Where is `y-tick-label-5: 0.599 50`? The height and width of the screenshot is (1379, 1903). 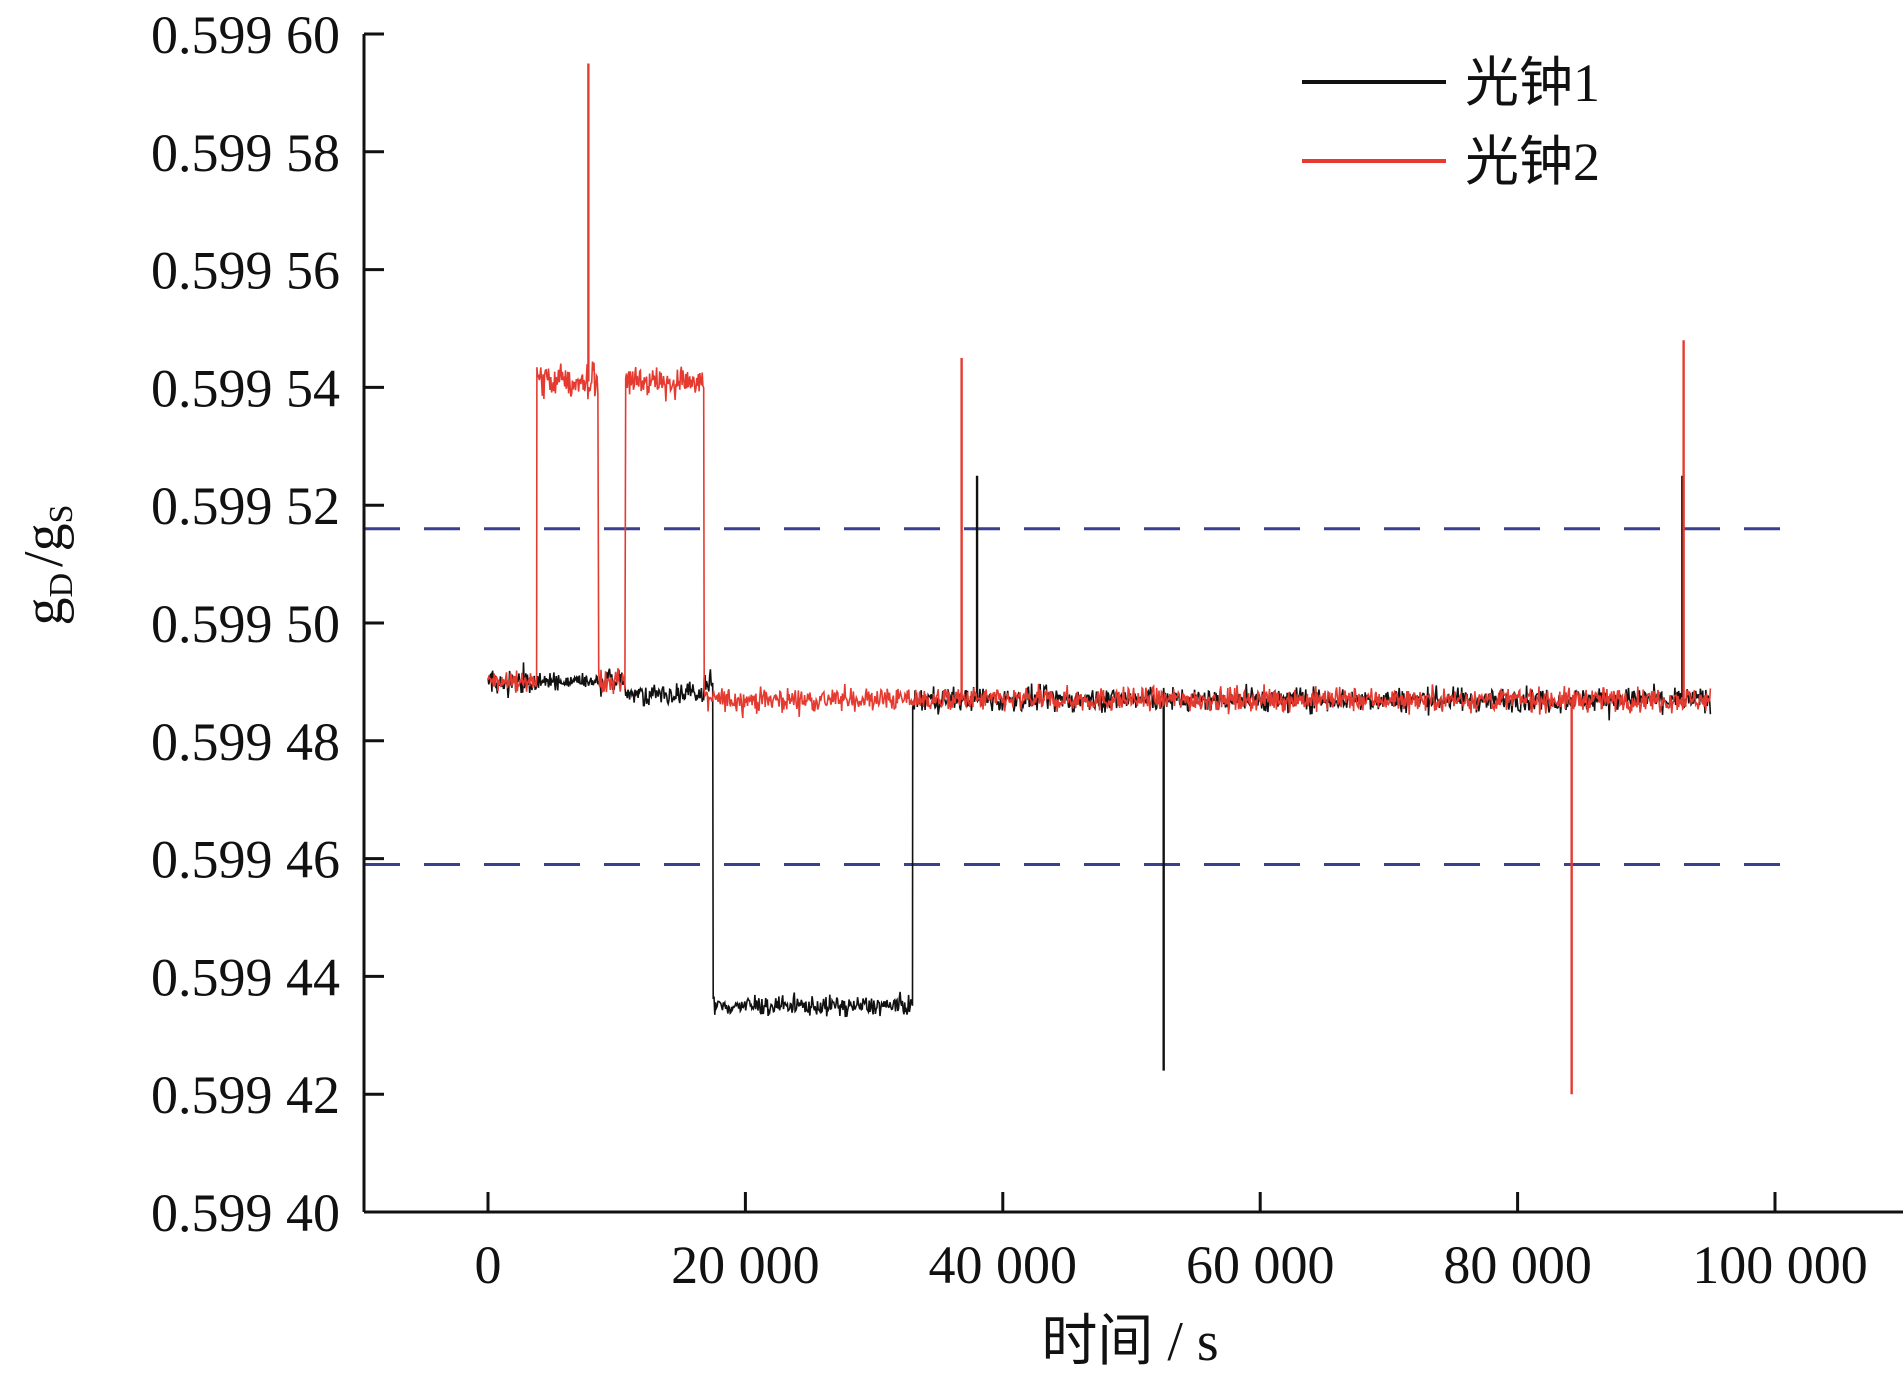 y-tick-label-5: 0.599 50 is located at coordinates (245, 624).